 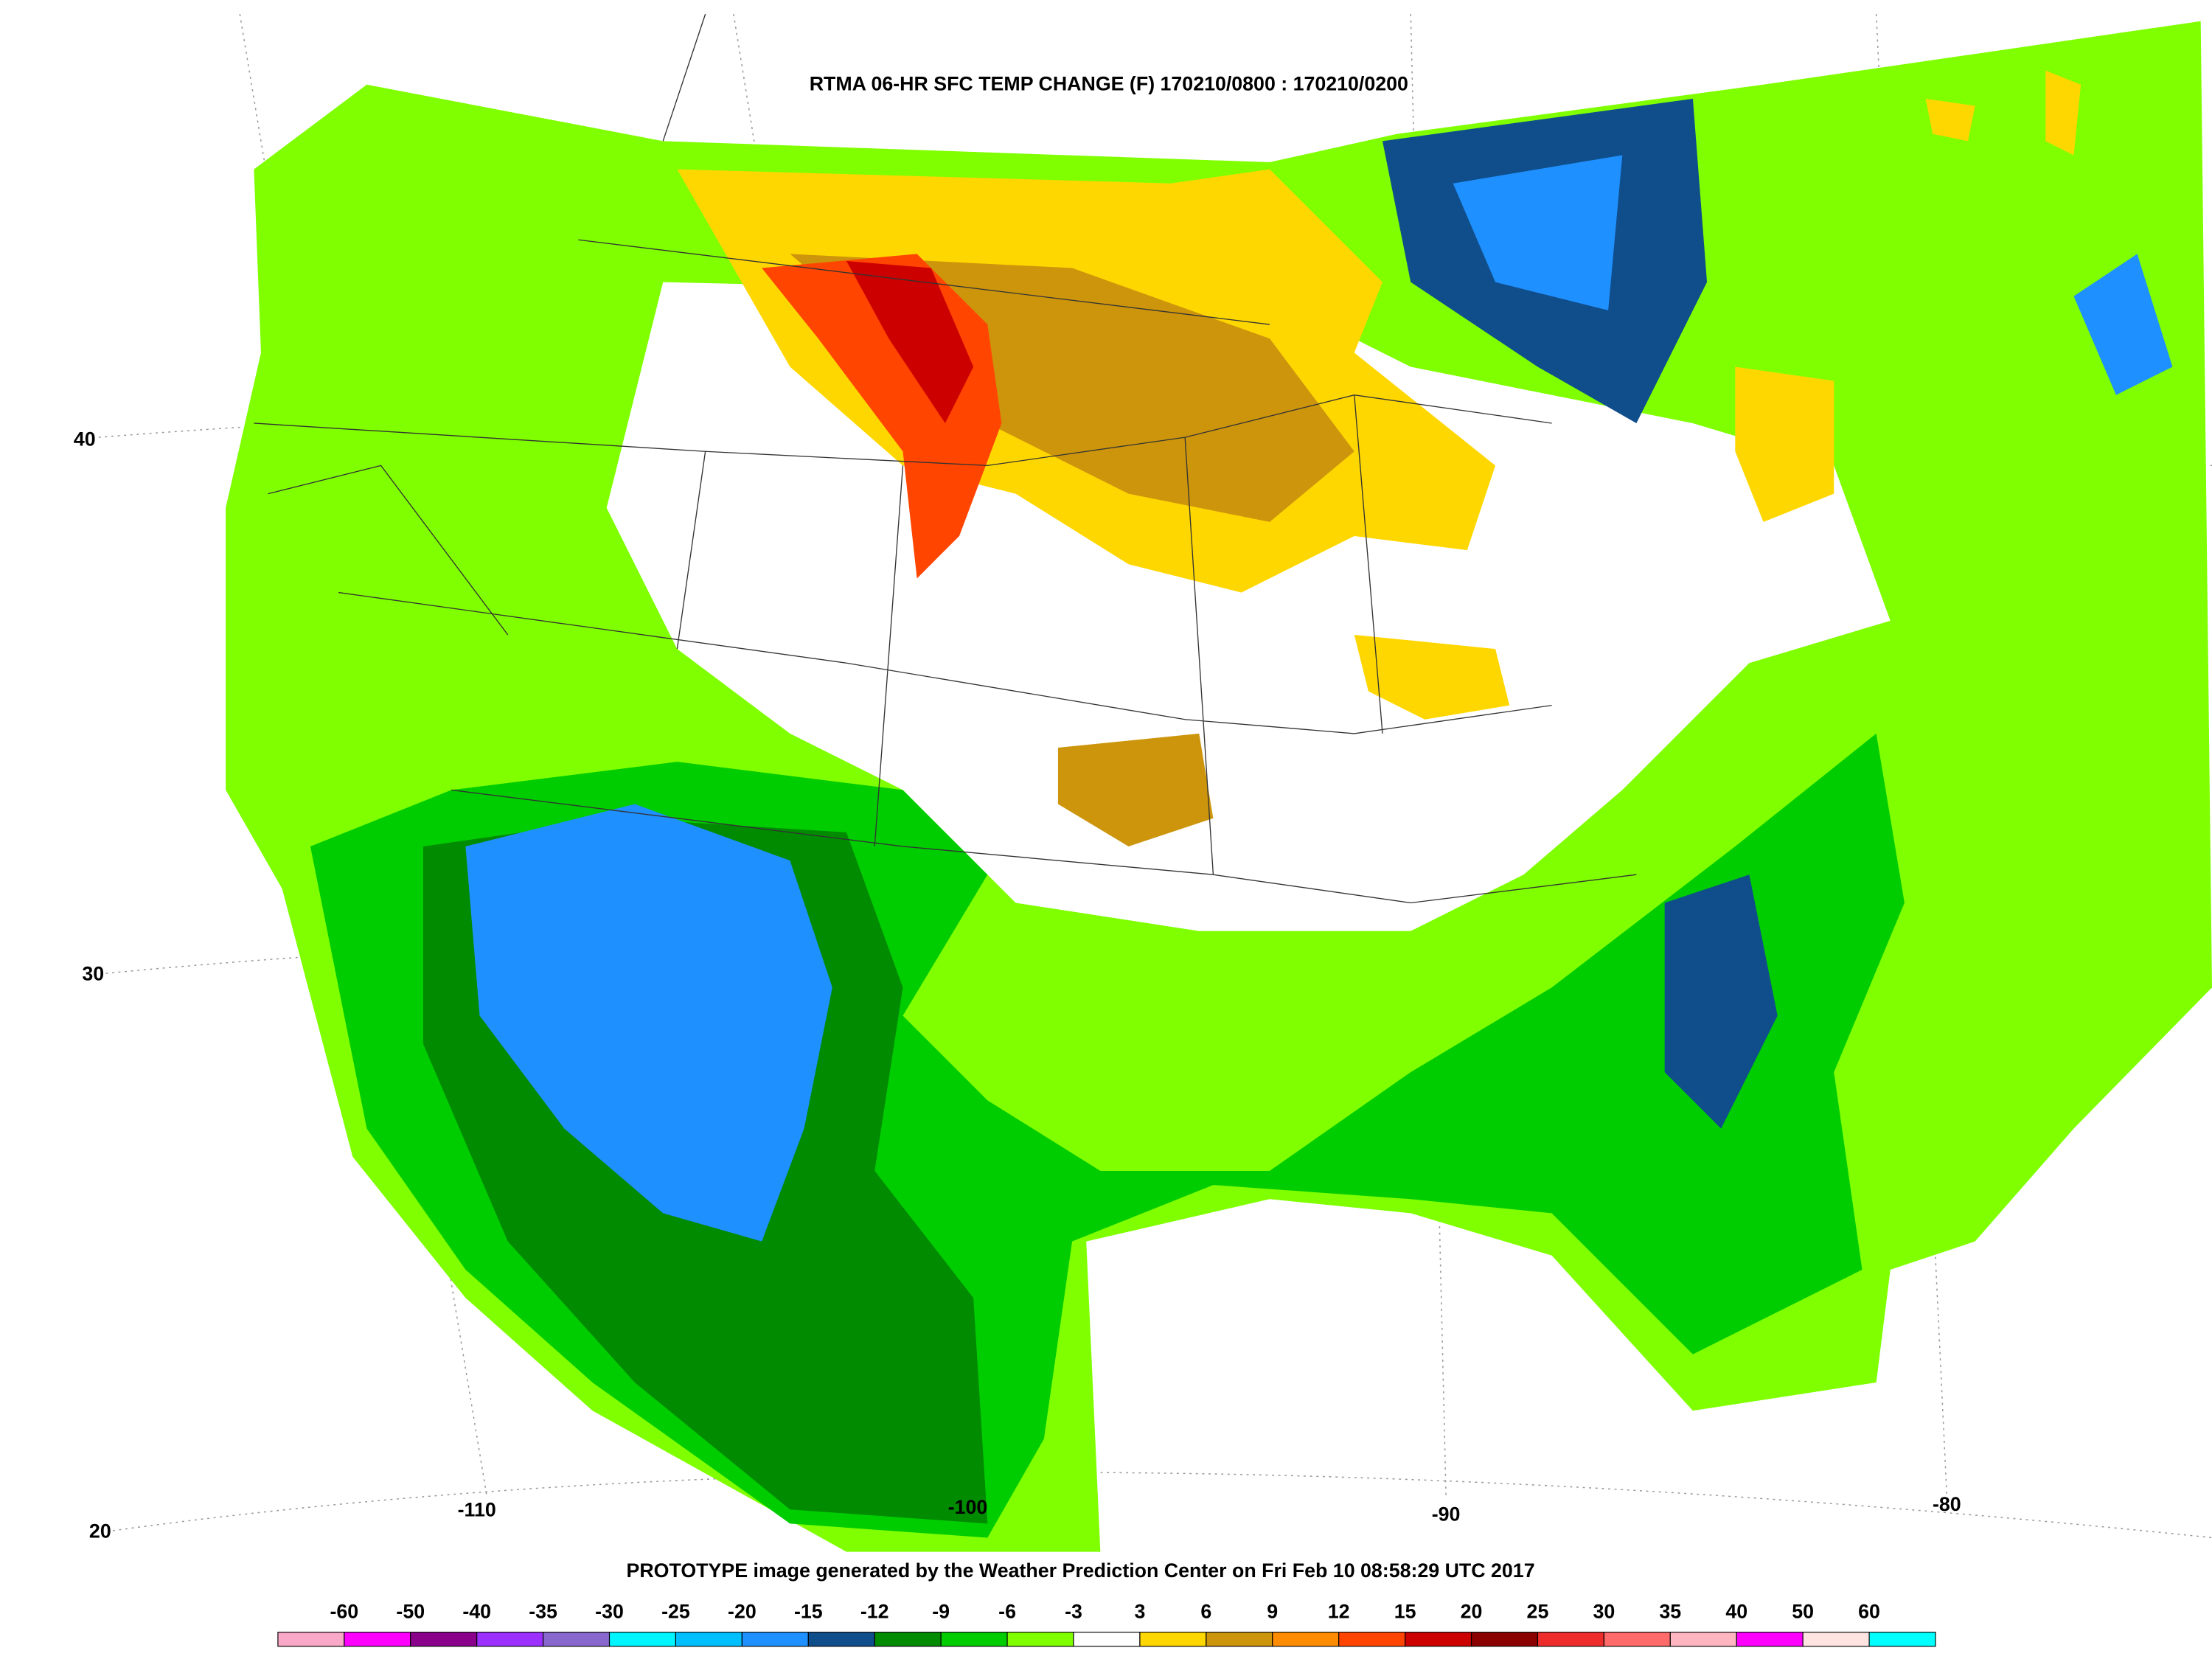 I want to click on legend-label: -60, so click(x=344, y=1612).